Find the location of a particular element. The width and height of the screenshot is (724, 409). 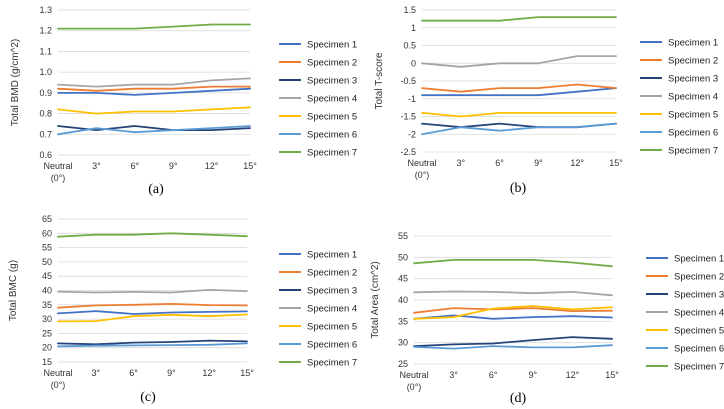

panel-caption: (d) is located at coordinates (518, 398).